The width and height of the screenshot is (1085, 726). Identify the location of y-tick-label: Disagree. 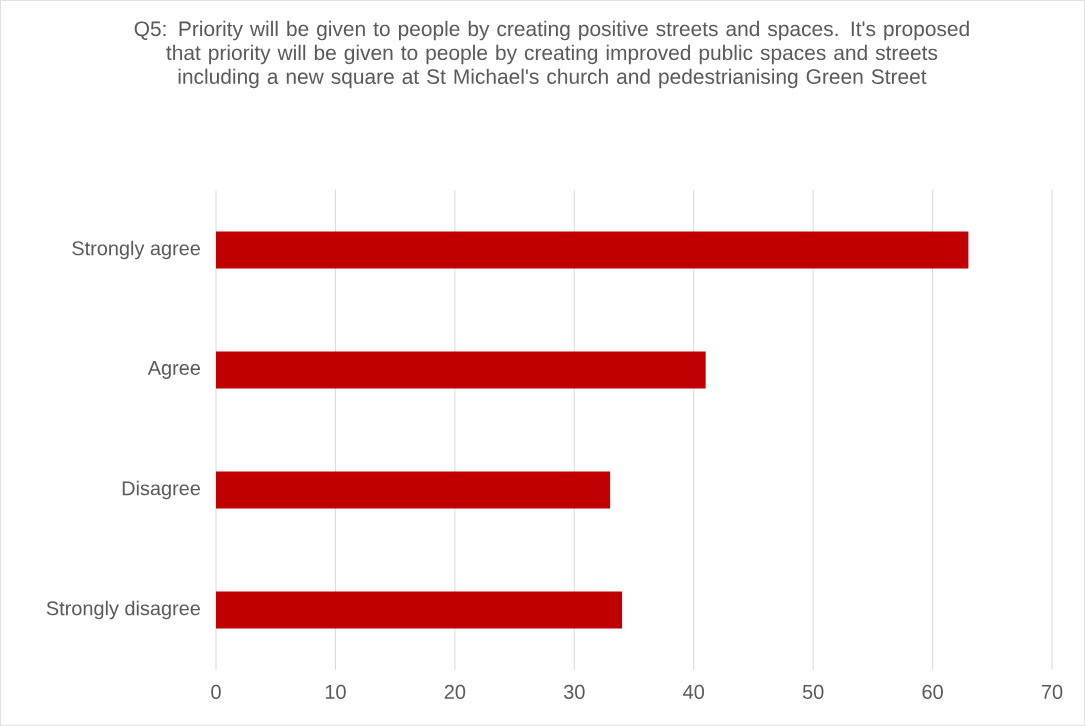
(161, 490).